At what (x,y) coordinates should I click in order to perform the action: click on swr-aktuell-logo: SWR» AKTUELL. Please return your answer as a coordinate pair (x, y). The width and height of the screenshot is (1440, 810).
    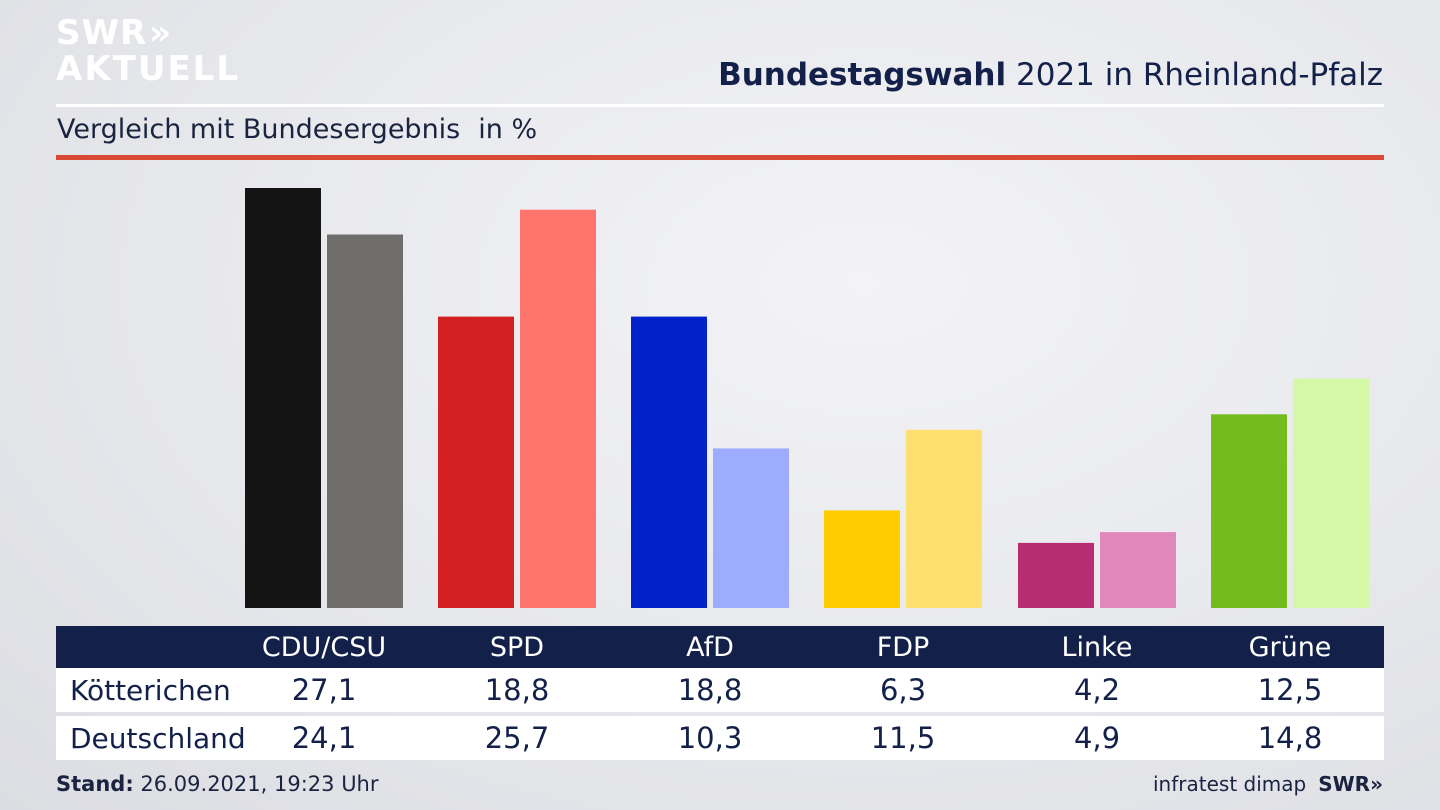
    Looking at the image, I should click on (148, 51).